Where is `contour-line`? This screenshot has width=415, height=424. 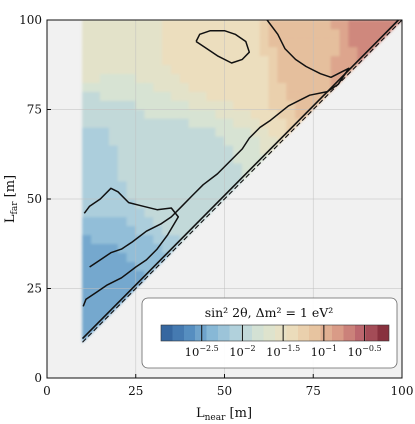 contour-line is located at coordinates (131, 247).